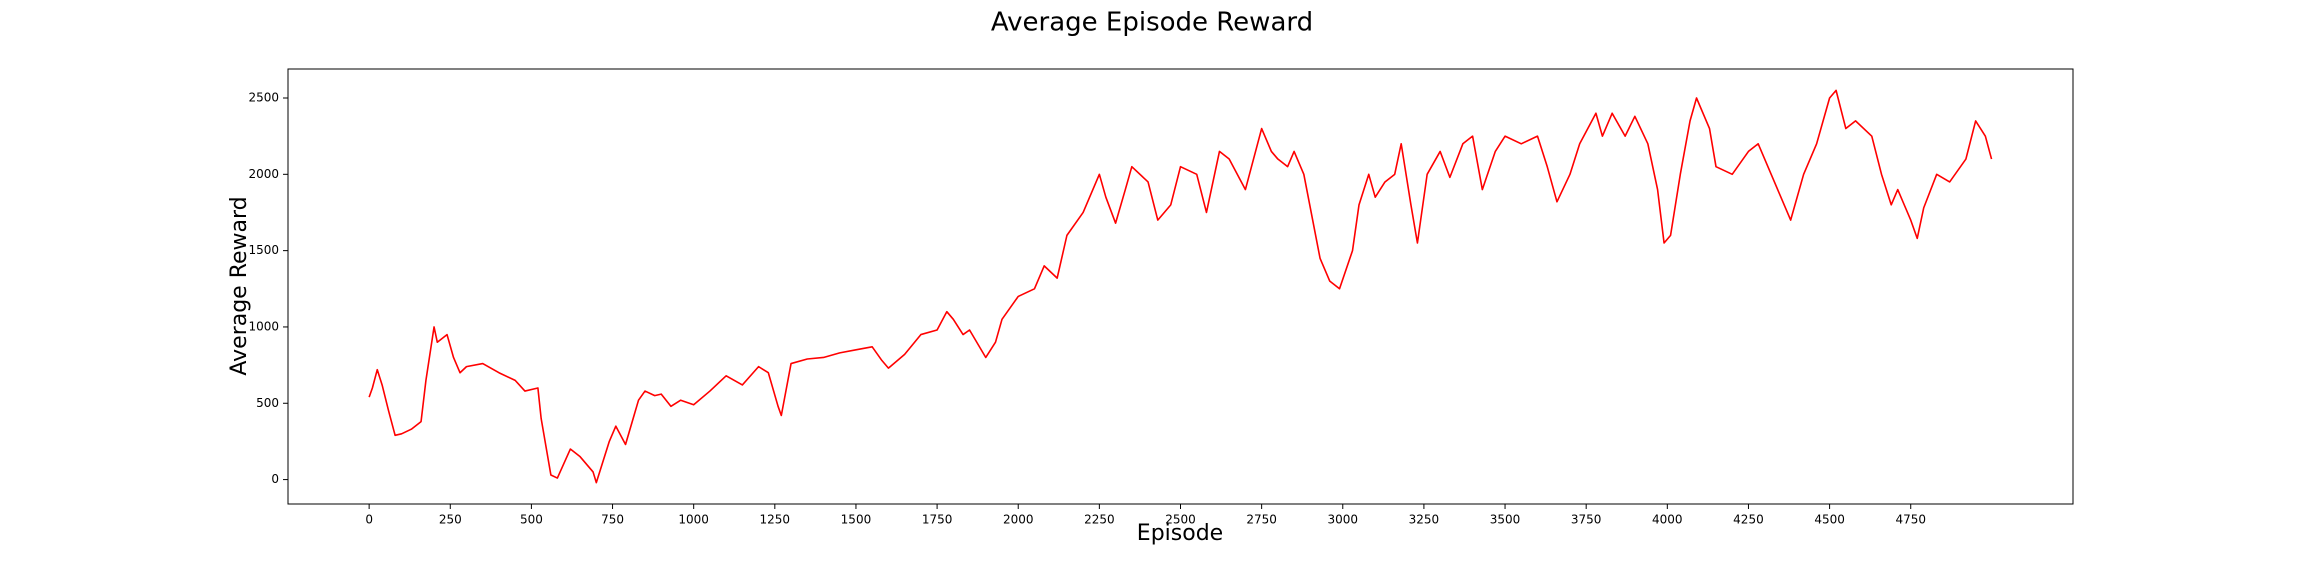  Describe the element at coordinates (1099, 520) in the screenshot. I see `x-tick-label: 2250` at that location.